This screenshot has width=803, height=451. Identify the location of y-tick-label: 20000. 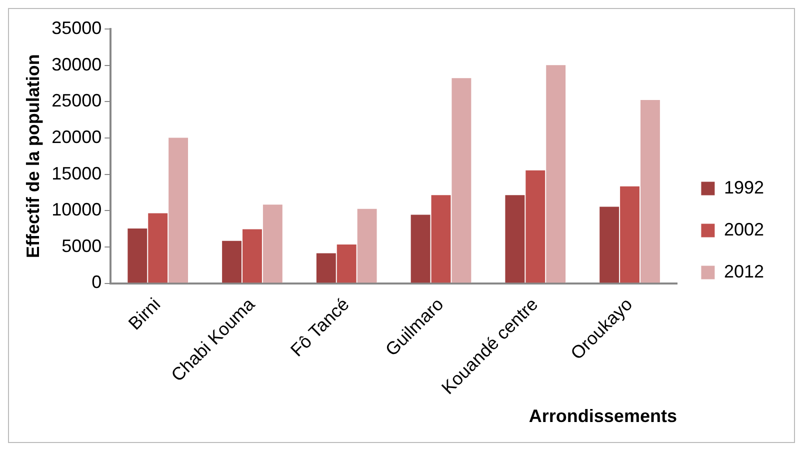
(77, 136).